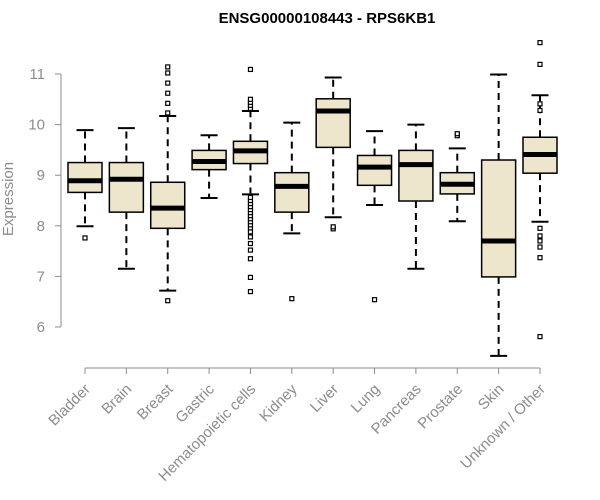 Image resolution: width=600 pixels, height=500 pixels. What do you see at coordinates (69, 405) in the screenshot?
I see `x-category-label: Bladder` at bounding box center [69, 405].